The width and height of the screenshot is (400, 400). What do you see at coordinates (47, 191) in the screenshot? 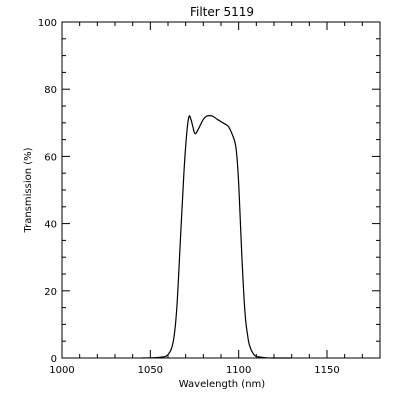
I see `y-axis-tick-labels: 0 20 40 60 80 100` at bounding box center [47, 191].